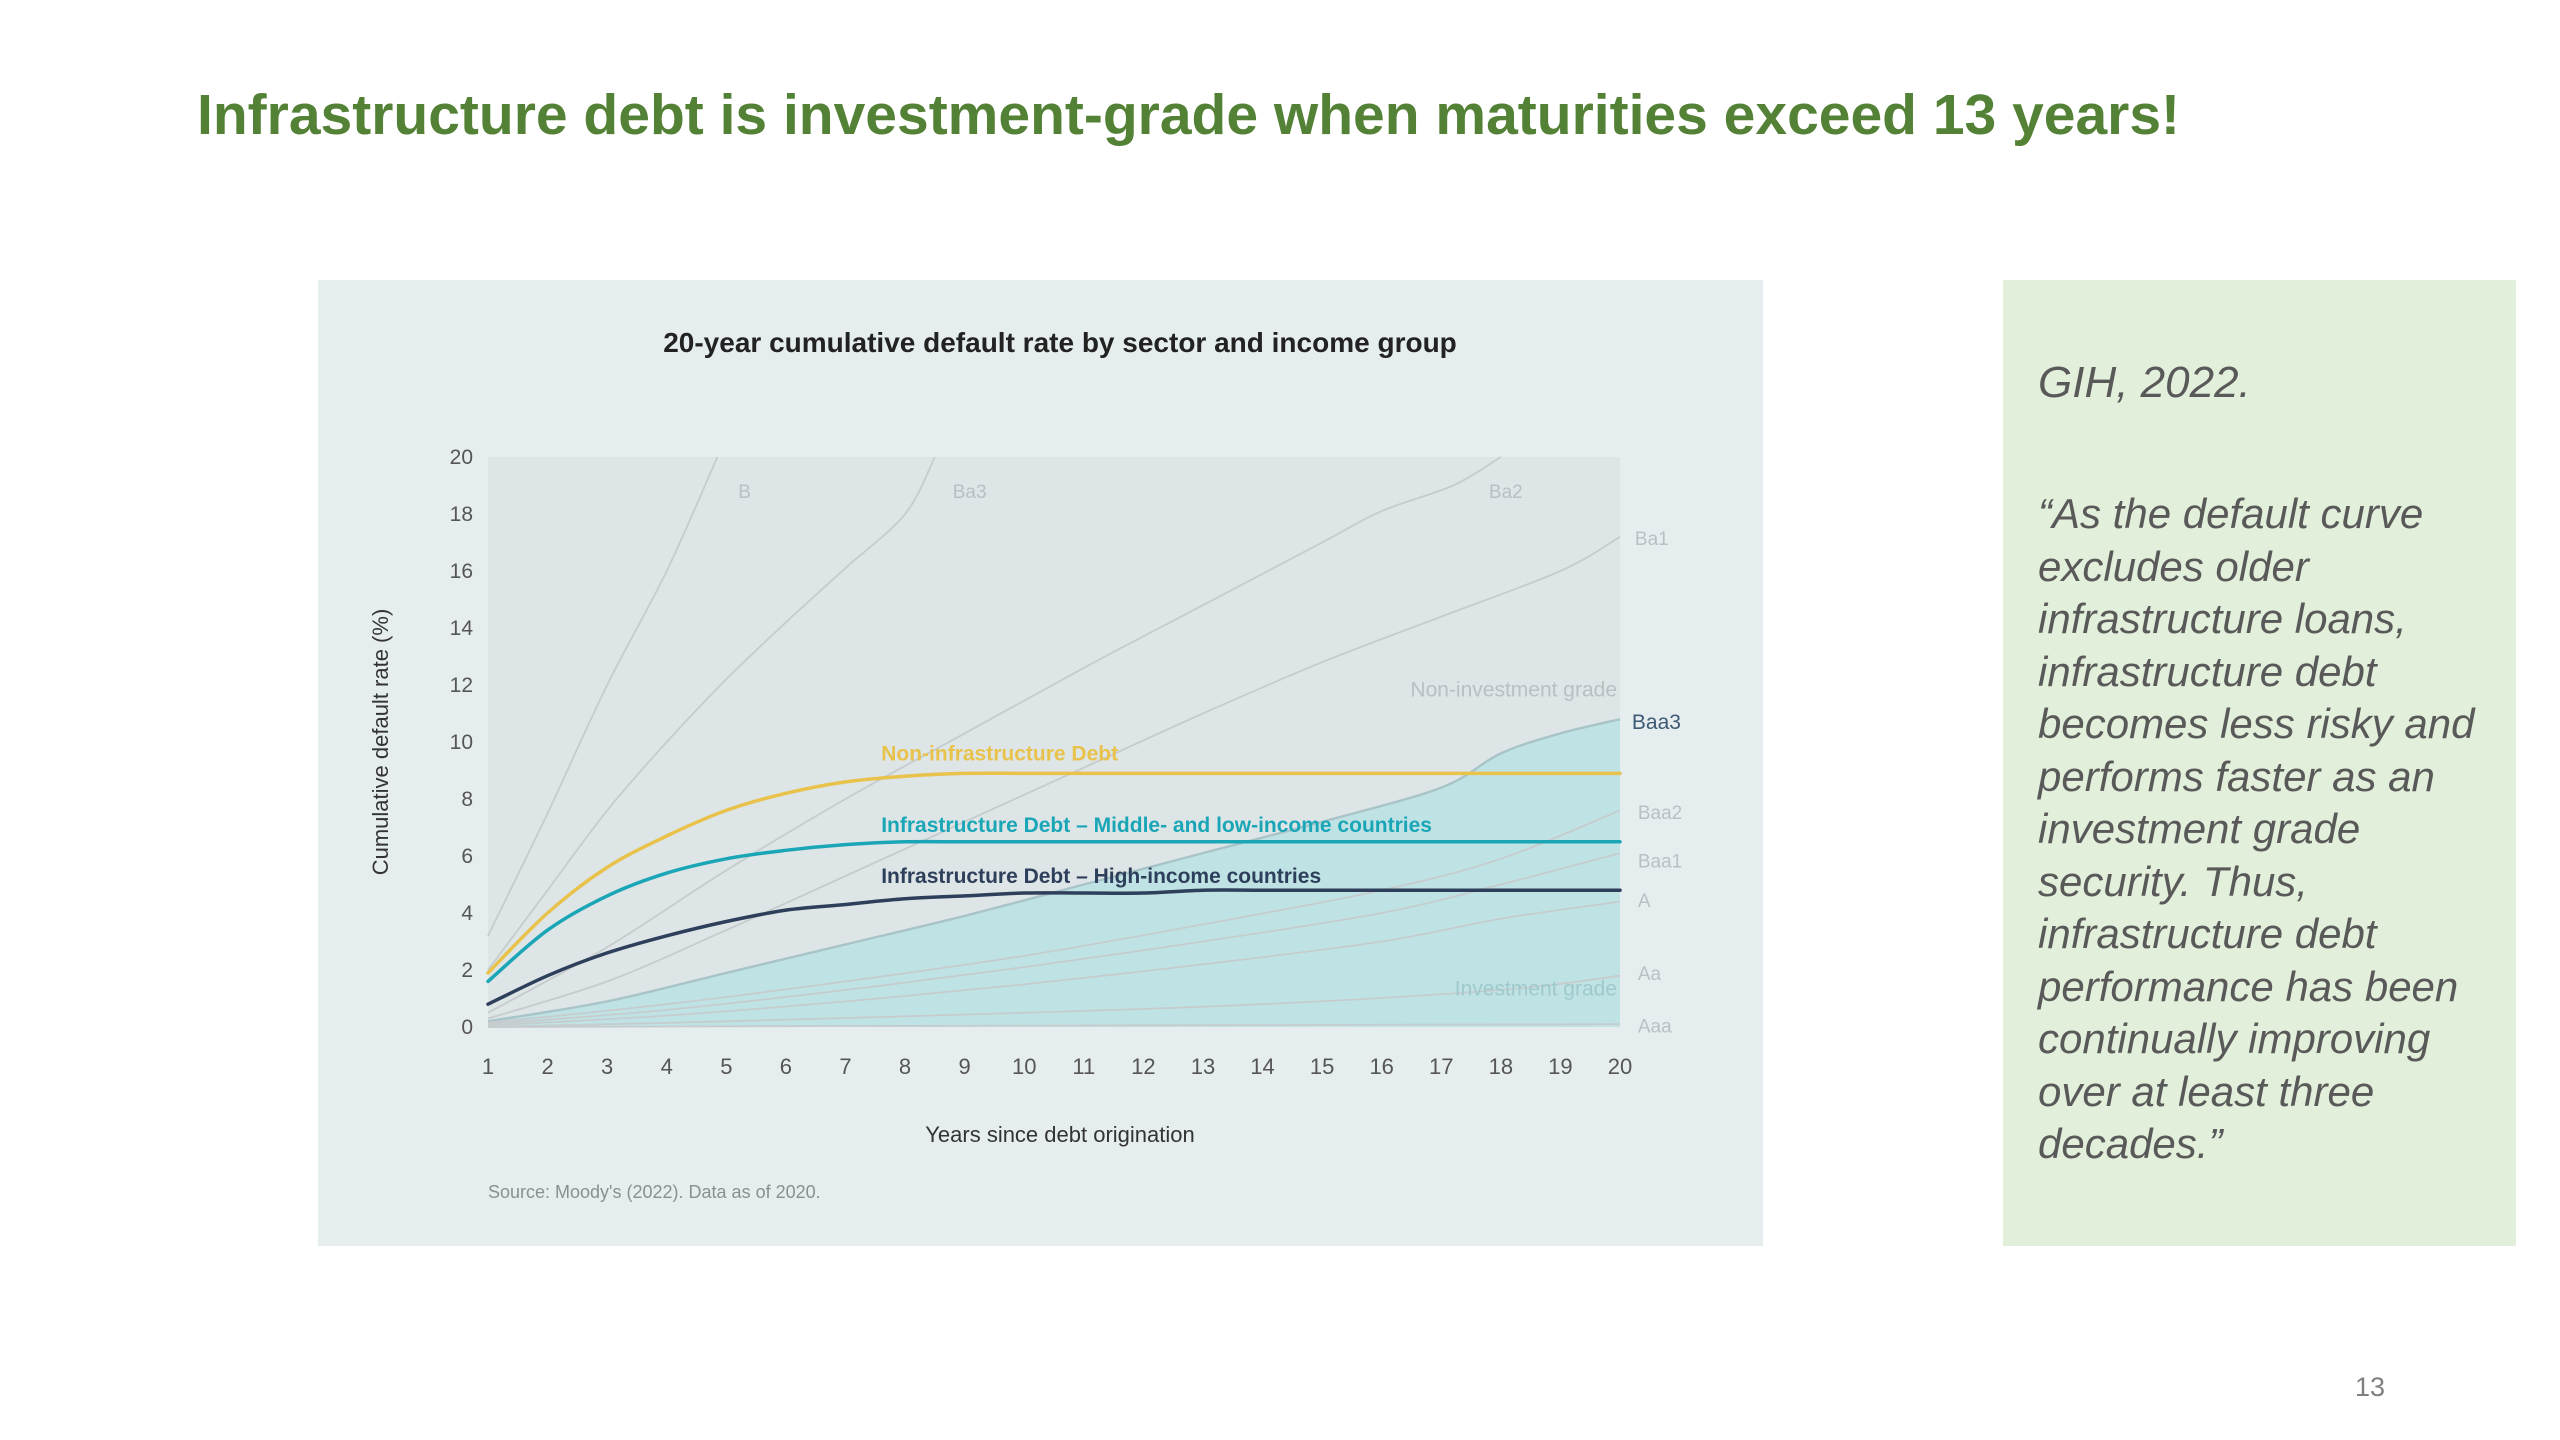  What do you see at coordinates (467, 856) in the screenshot?
I see `y-tick-label: 6` at bounding box center [467, 856].